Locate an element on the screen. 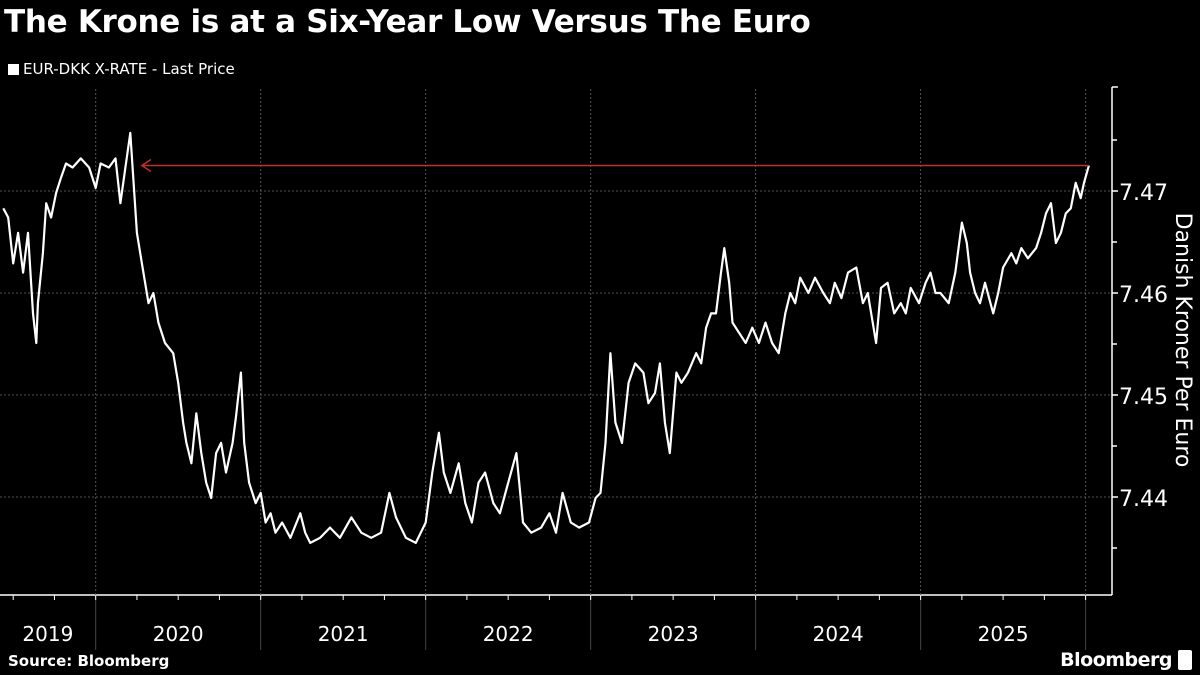 This screenshot has height=675, width=1200. y-axis-label: Danish Kroner Per Euro is located at coordinates (1182, 340).